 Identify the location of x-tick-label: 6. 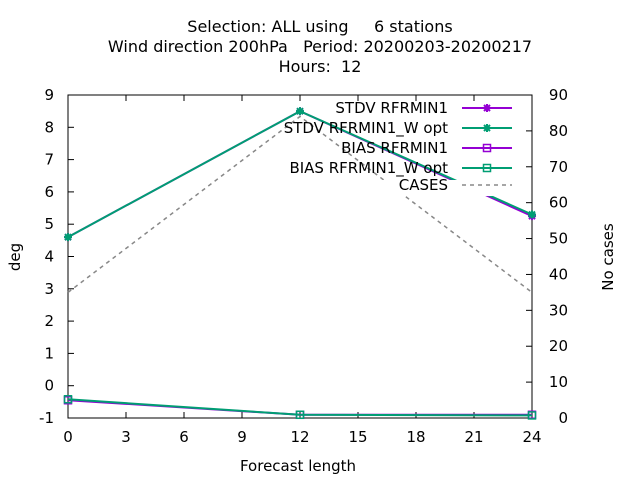
(184, 437).